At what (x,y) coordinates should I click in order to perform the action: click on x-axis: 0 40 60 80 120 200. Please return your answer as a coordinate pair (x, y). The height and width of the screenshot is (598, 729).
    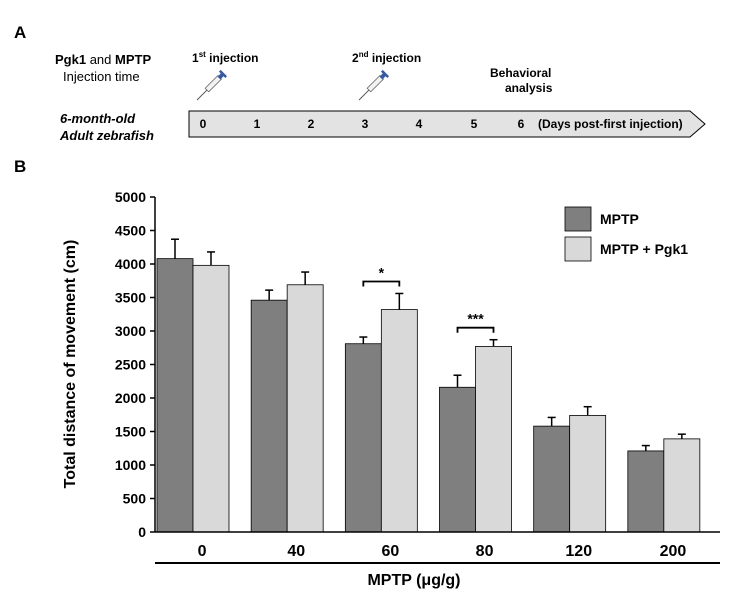
    Looking at the image, I should click on (437, 547).